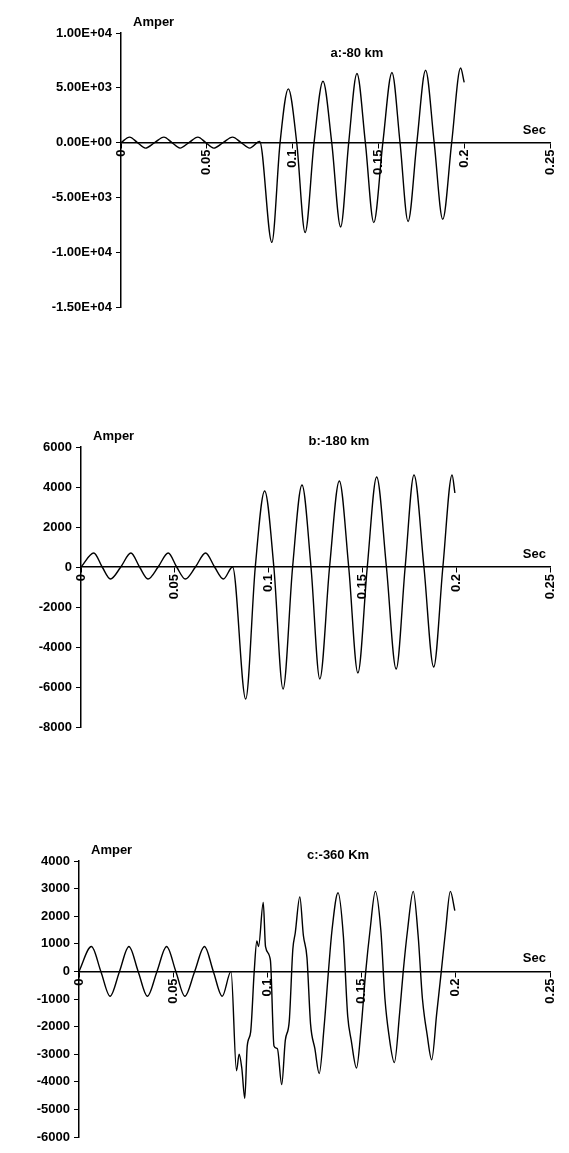  I want to click on y-tick-label: -1000, so click(53, 998).